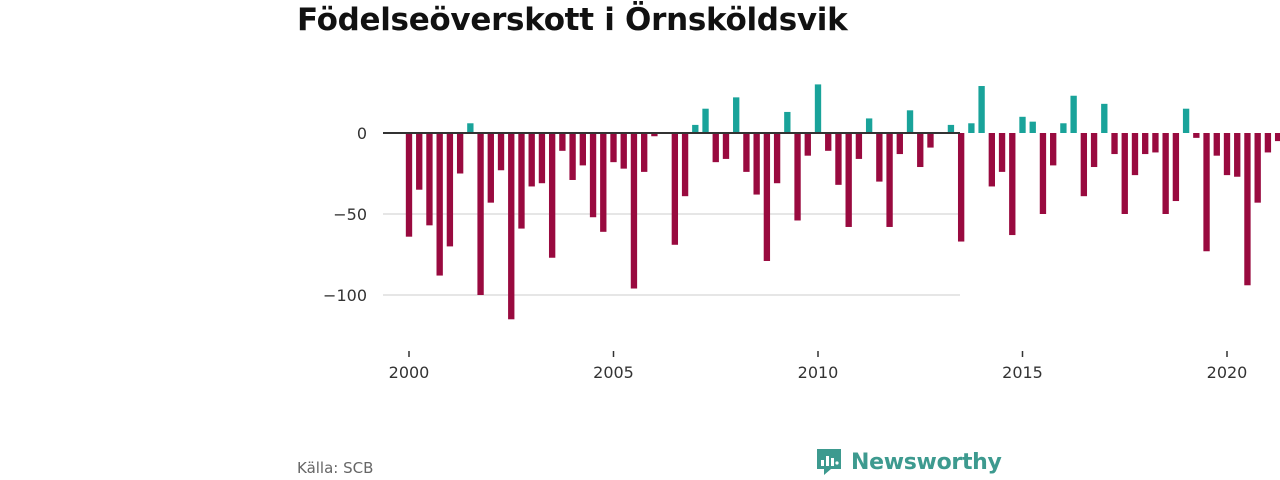  What do you see at coordinates (1227, 372) in the screenshot?
I see `x-tick-label: 2020` at bounding box center [1227, 372].